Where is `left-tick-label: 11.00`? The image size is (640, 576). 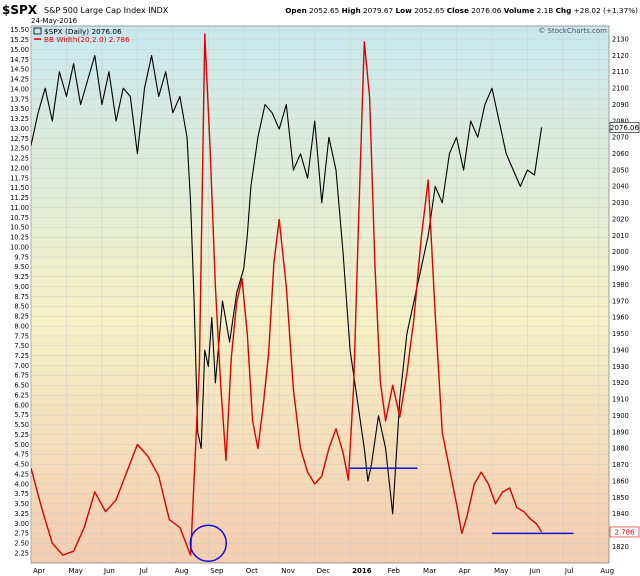 left-tick-label: 11.00 is located at coordinates (19, 208).